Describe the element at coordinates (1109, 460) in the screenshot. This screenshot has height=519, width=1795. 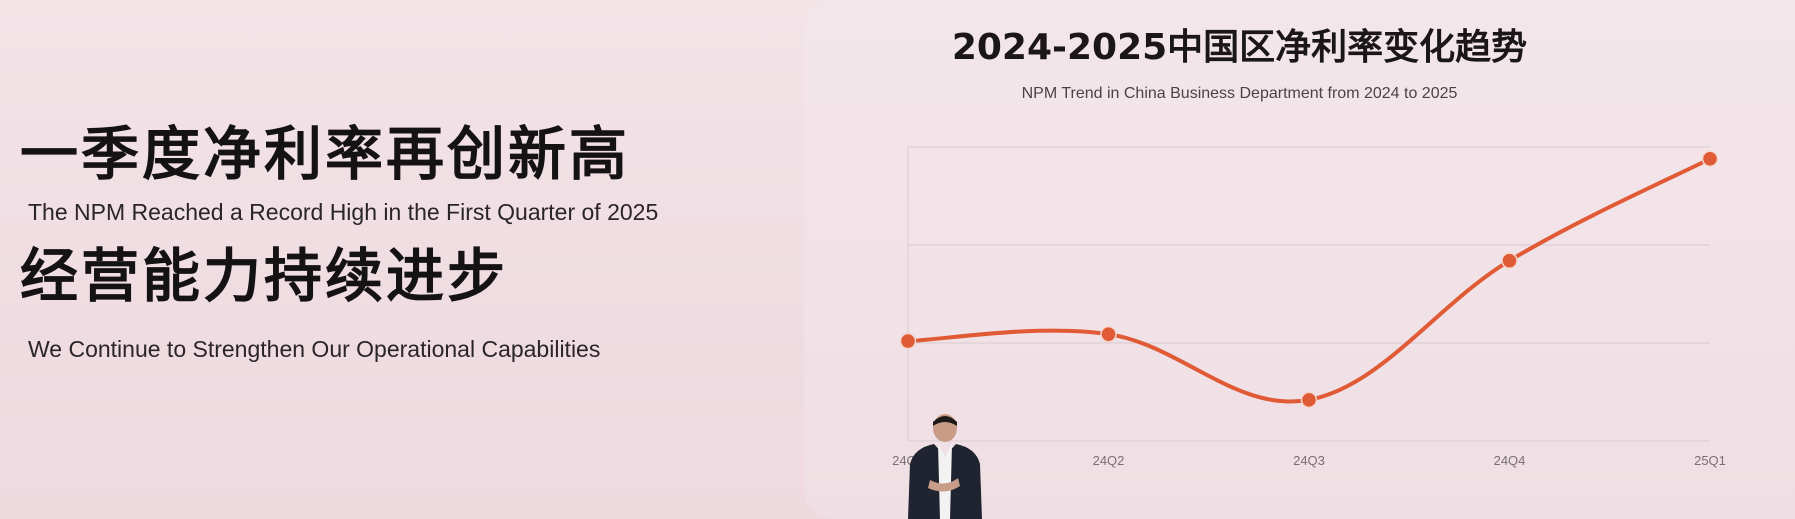
I see `x-tick-label-24q2: 24Q2` at that location.